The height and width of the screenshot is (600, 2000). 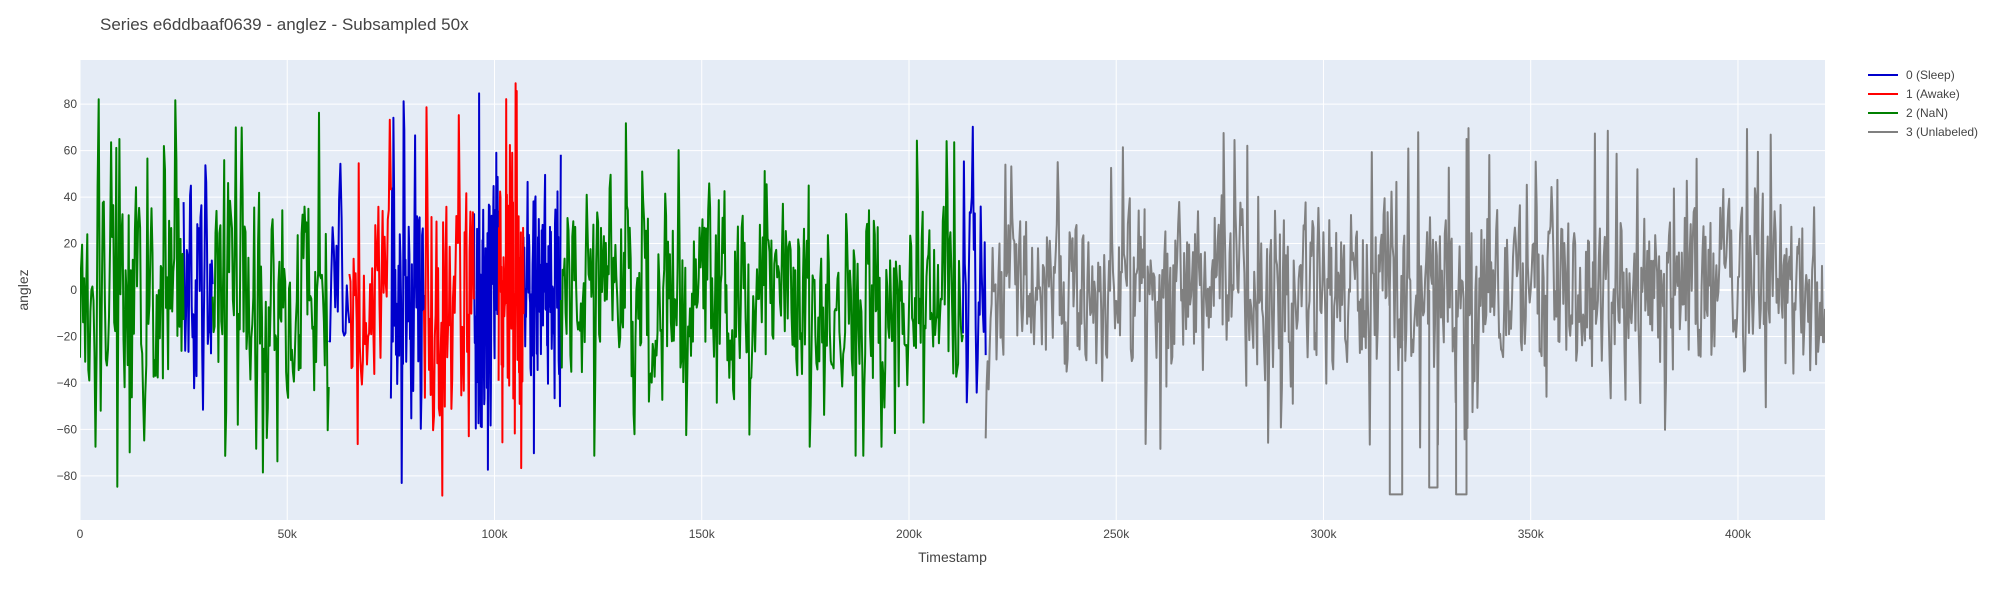 I want to click on x-tick-label: 300k, so click(x=1323, y=534).